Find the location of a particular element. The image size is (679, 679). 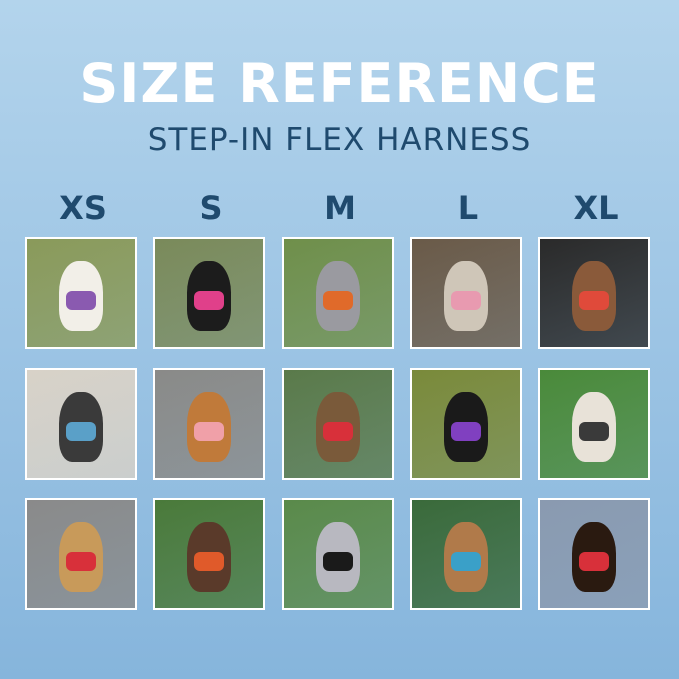

size-label-xl: XL is located at coordinates (596, 208).